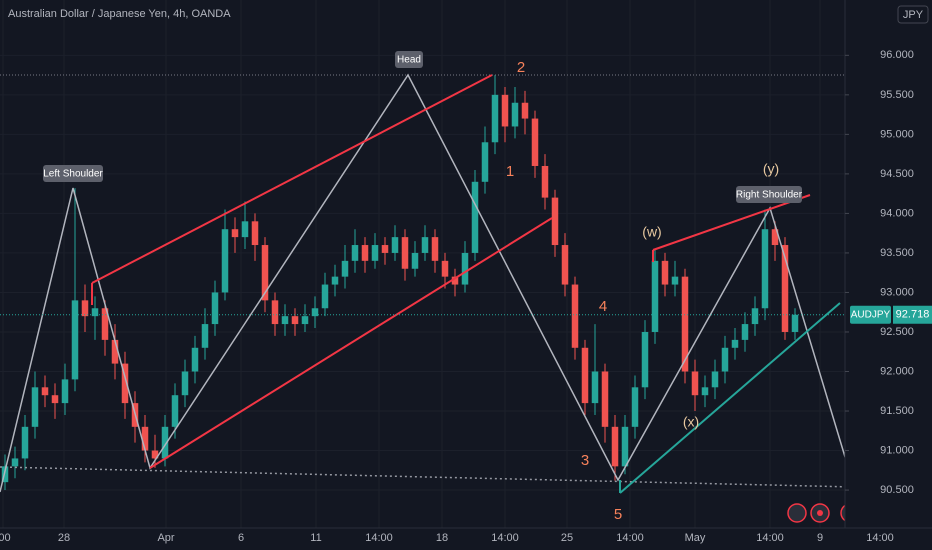  Describe the element at coordinates (64, 538) in the screenshot. I see `x-tick-label: 28` at that location.